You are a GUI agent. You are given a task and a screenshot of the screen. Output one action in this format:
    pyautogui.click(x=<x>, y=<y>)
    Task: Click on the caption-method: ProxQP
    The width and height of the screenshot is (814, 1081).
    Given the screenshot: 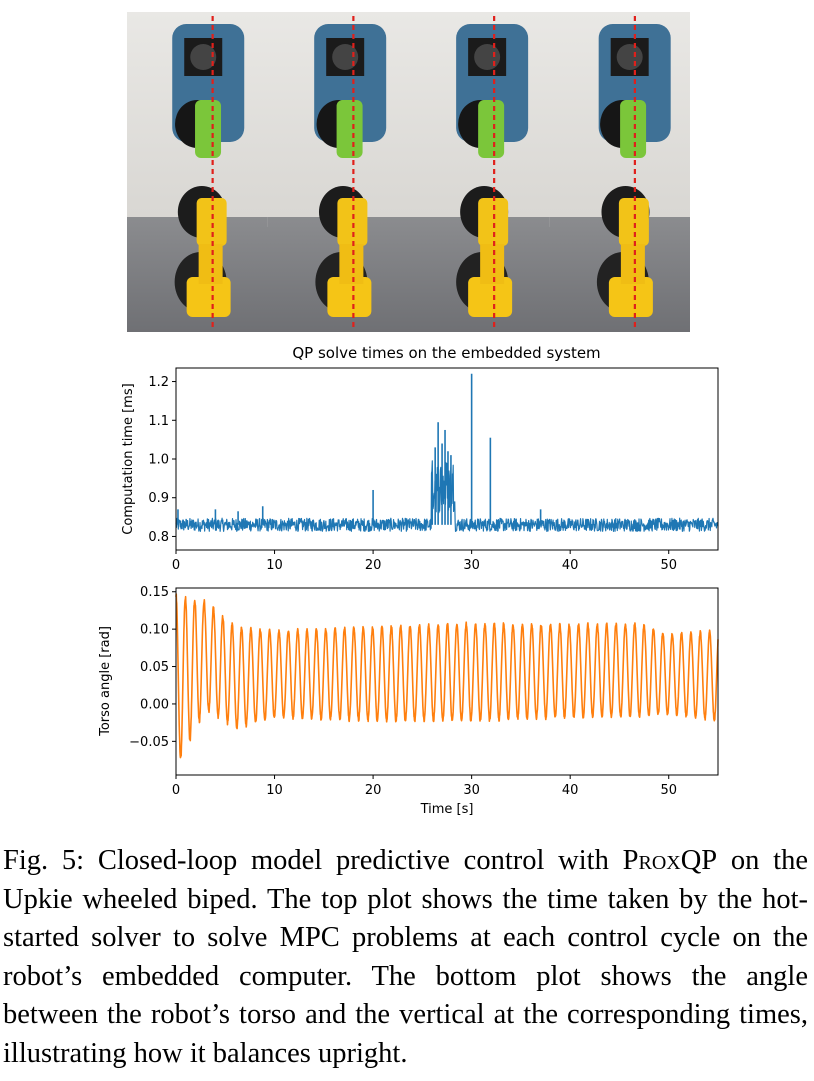 What is the action you would take?
    pyautogui.click(x=670, y=860)
    